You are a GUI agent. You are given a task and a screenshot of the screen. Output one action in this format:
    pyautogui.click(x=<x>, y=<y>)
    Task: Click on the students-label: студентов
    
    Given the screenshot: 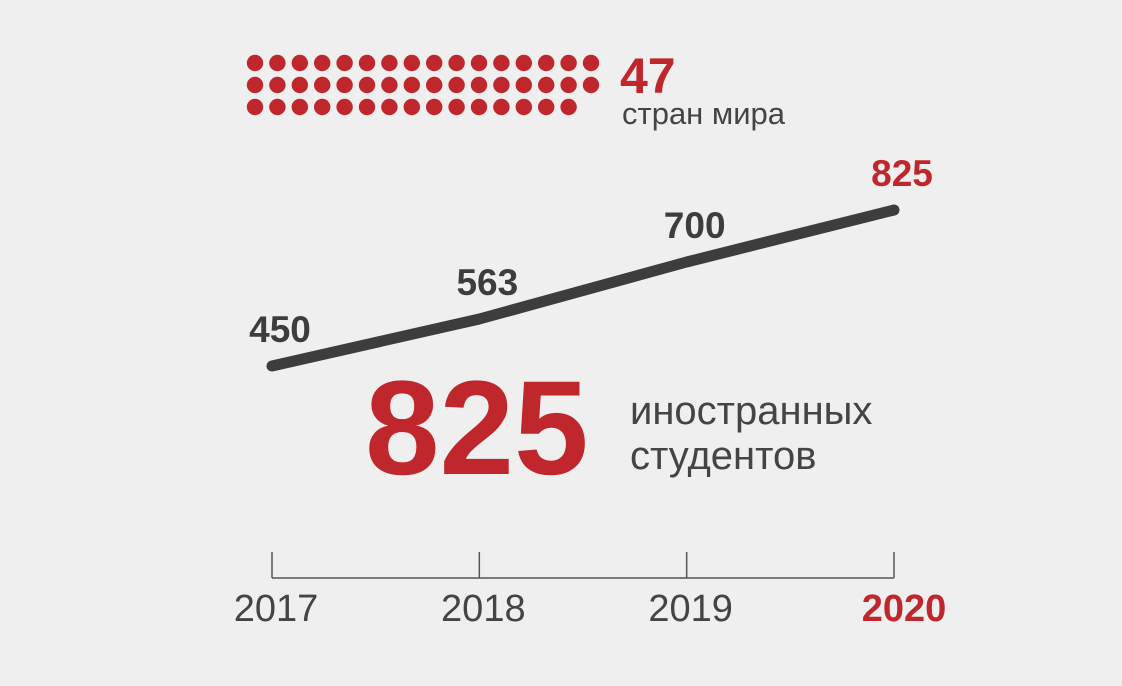 What is the action you would take?
    pyautogui.click(x=723, y=456)
    